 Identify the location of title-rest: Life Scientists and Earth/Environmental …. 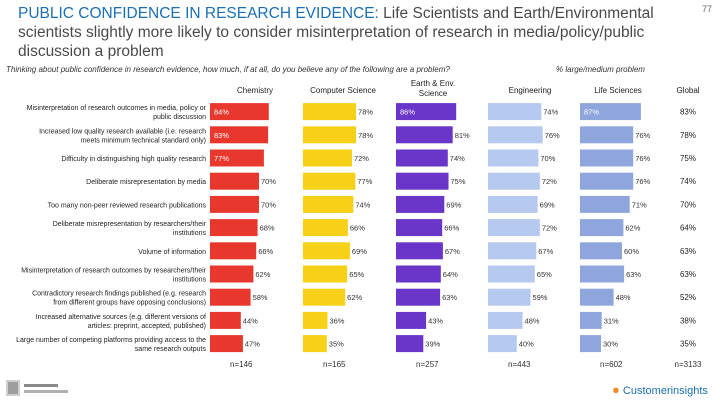
(336, 32).